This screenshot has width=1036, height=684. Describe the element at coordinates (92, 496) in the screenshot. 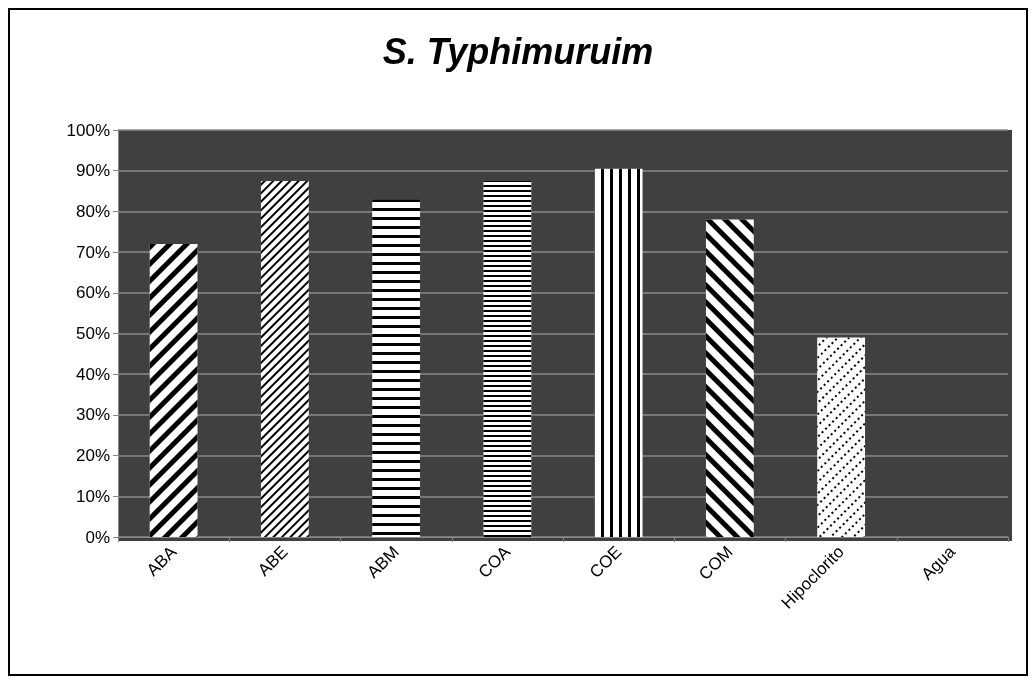

I see `y-tick-label: 10%` at that location.